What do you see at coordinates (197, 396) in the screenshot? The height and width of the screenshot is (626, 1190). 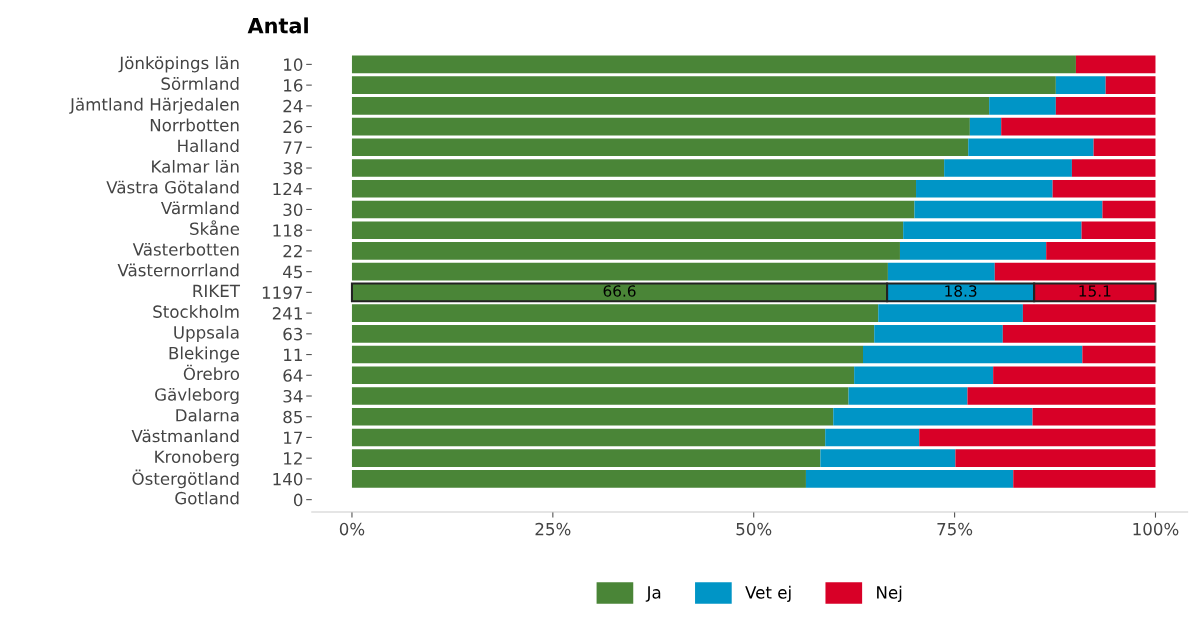 I see `y-tick-label: Gävleborg` at bounding box center [197, 396].